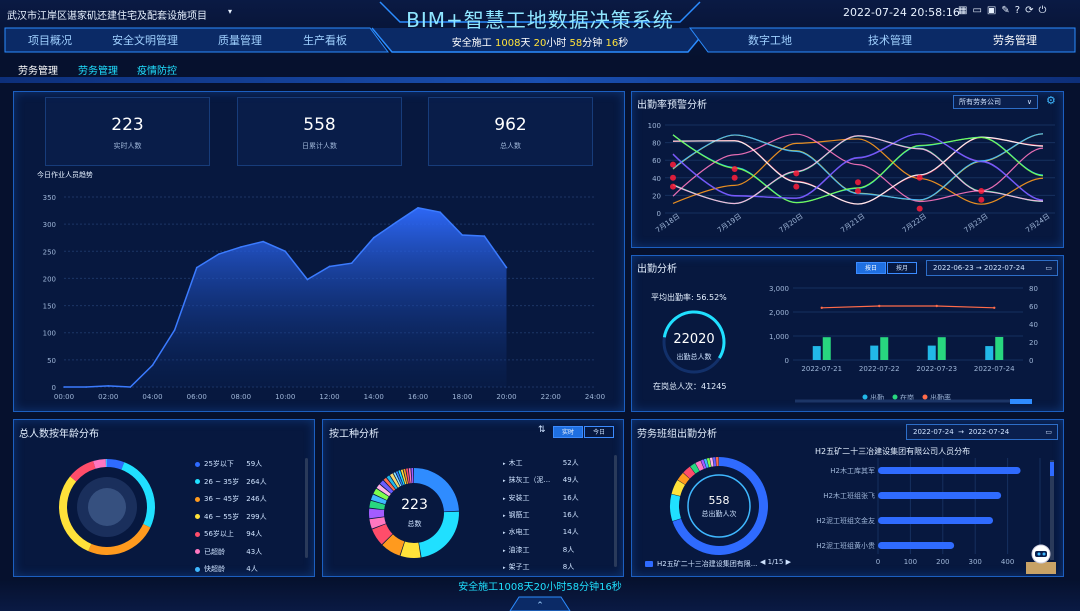 This screenshot has width=1080, height=611. What do you see at coordinates (568, 432) in the screenshot?
I see `btn-realtime: 实时` at bounding box center [568, 432].